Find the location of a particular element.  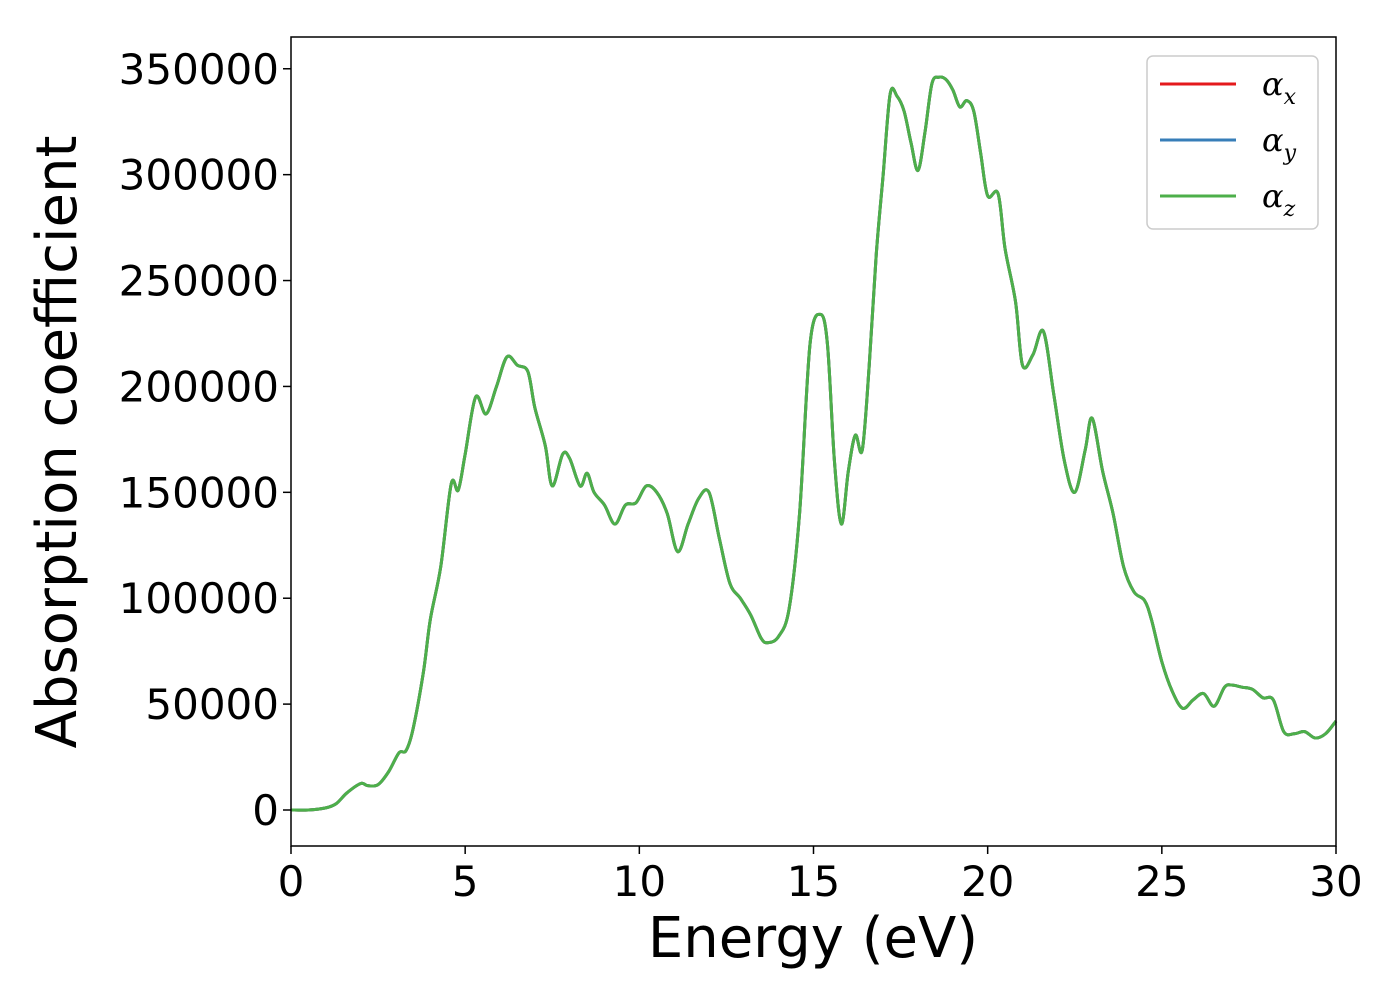

x-tick-label: 5 is located at coordinates (465, 881).